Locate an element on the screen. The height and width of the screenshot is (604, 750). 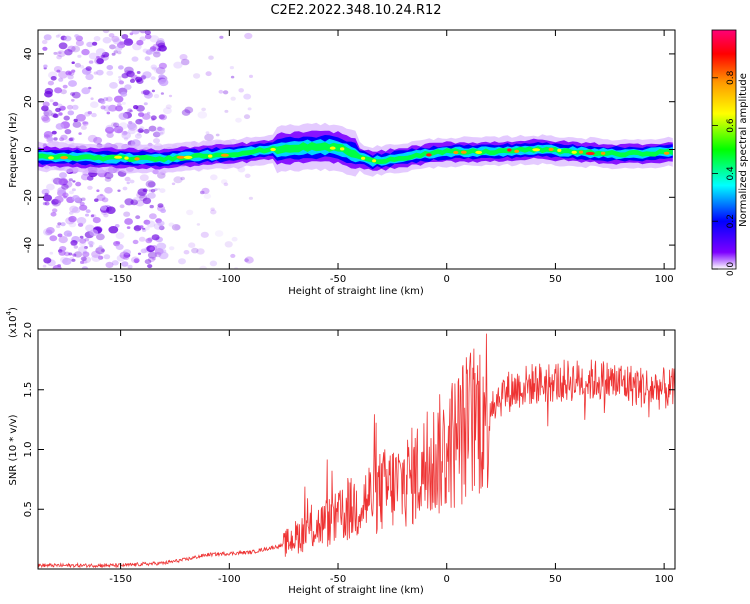
colorbar-label: Normalized spectral amplitude is located at coordinates (743, 150).